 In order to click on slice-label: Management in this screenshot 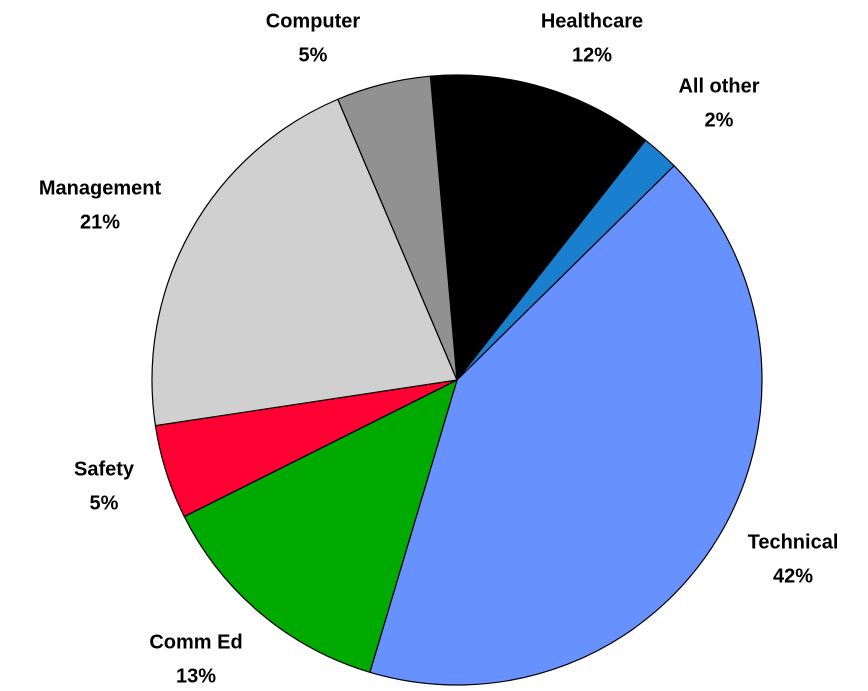, I will do `click(100, 188)`.